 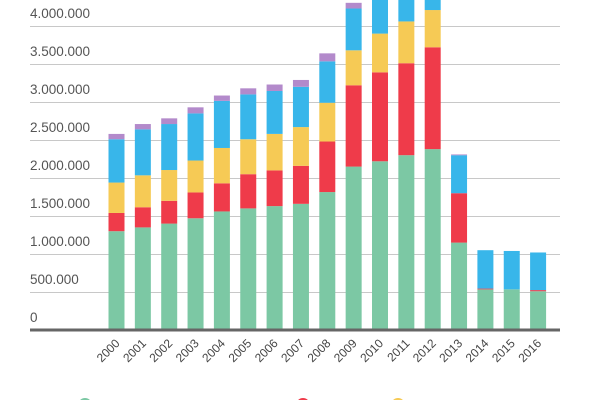 What do you see at coordinates (60, 127) in the screenshot?
I see `y-tick-label: 2.500.000` at bounding box center [60, 127].